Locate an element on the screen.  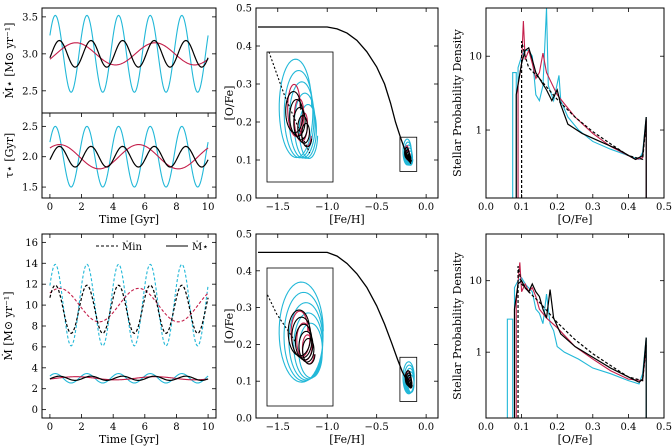
y-tick-label: 6 is located at coordinates (35, 347).